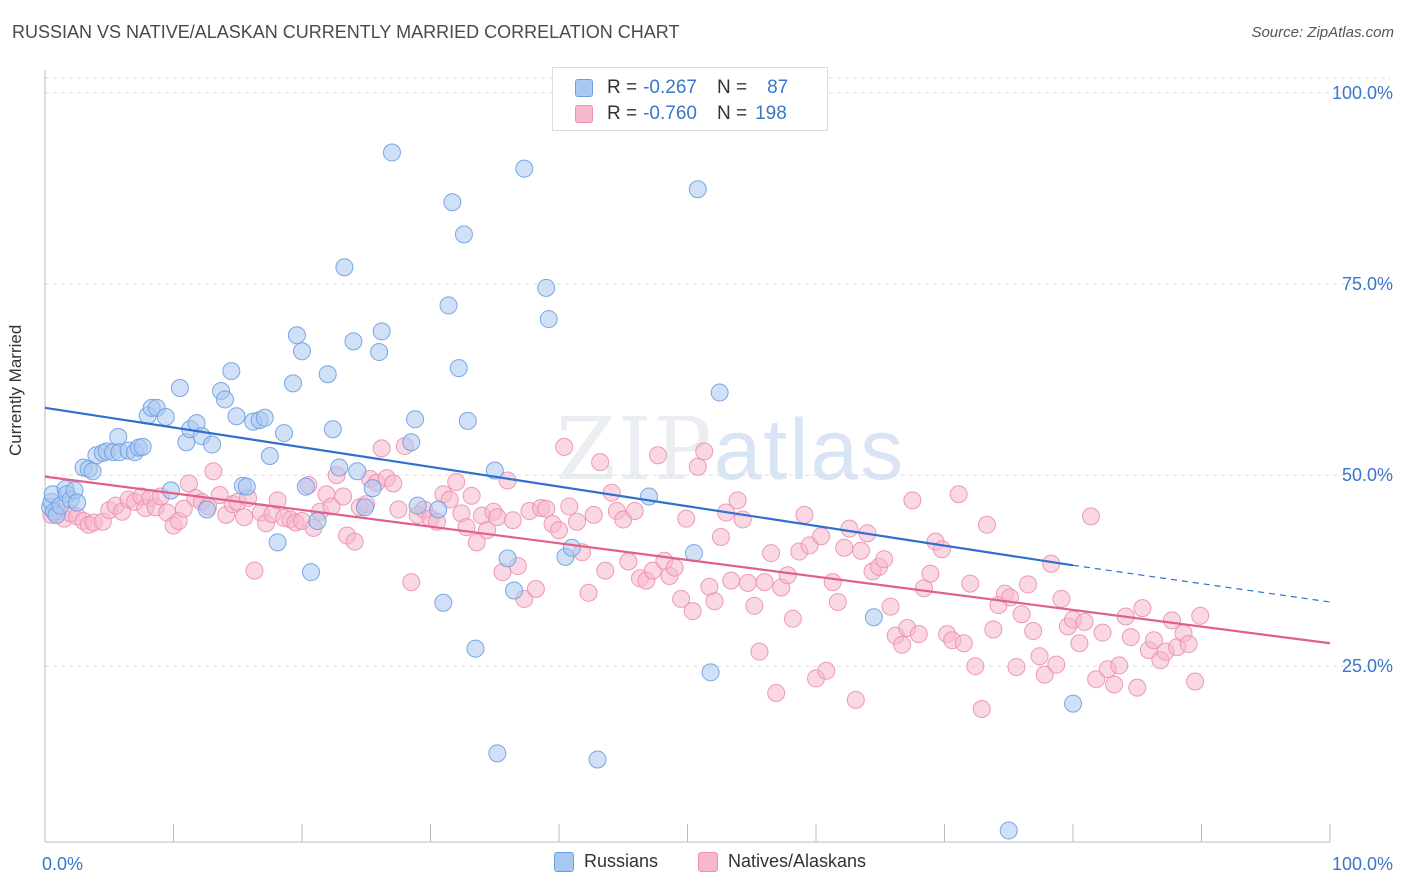  Describe the element at coordinates (797, 861) in the screenshot. I see `legend-label-natives: Natives/Alaskans` at that location.